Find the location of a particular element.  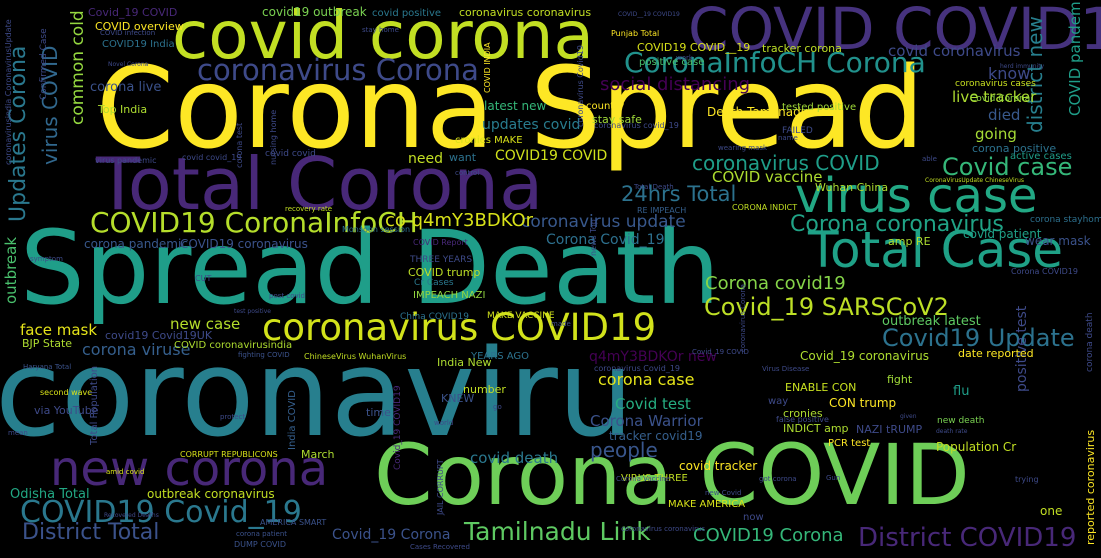

word: Covid_19 coronavirus is located at coordinates (864, 356).